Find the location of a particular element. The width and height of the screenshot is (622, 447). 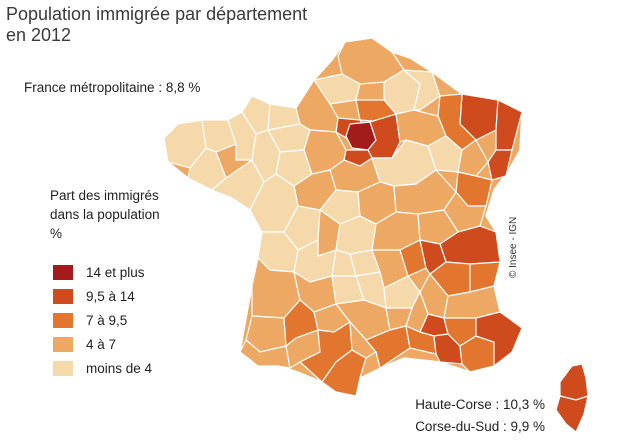

legend-label-4: 4 à 7 is located at coordinates (101, 344).